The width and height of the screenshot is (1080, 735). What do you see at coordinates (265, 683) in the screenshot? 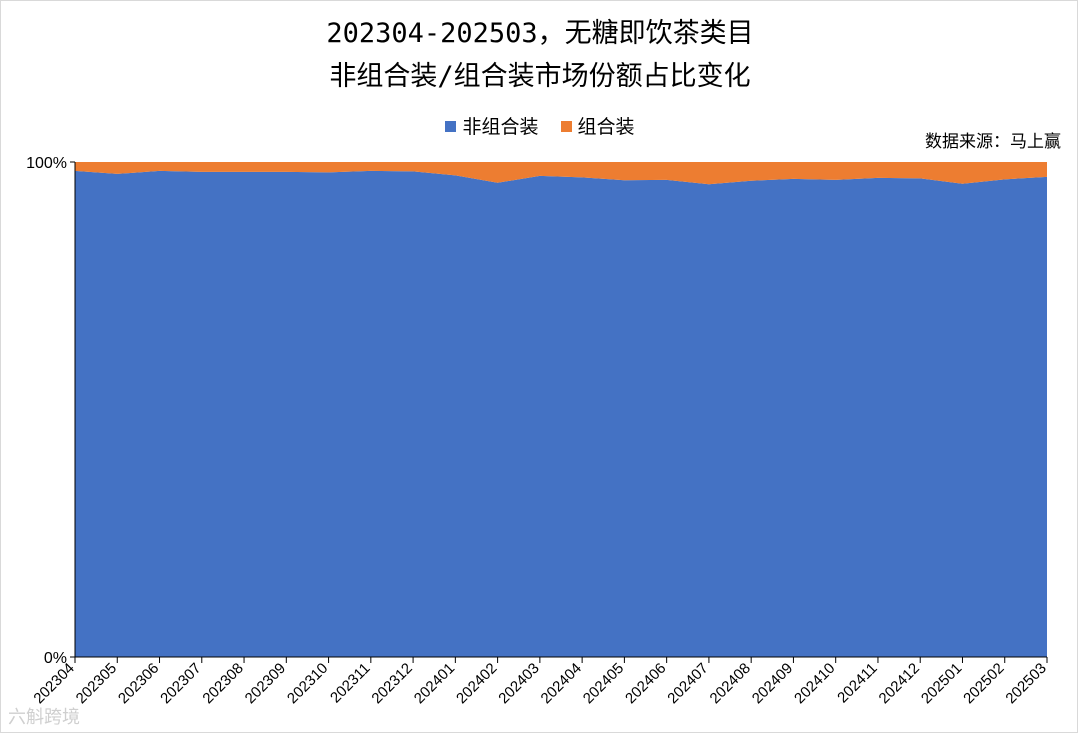
I see `x-tick-label: 202309` at bounding box center [265, 683].